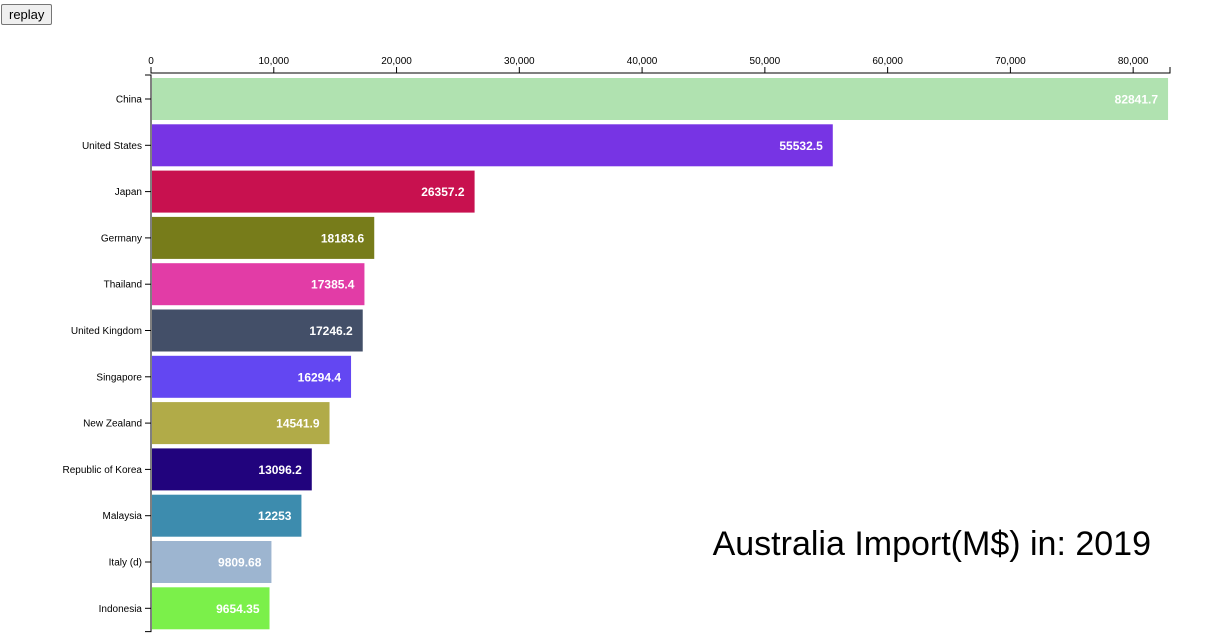  Describe the element at coordinates (125, 563) in the screenshot. I see `y-tick-label: Italy (d)` at that location.